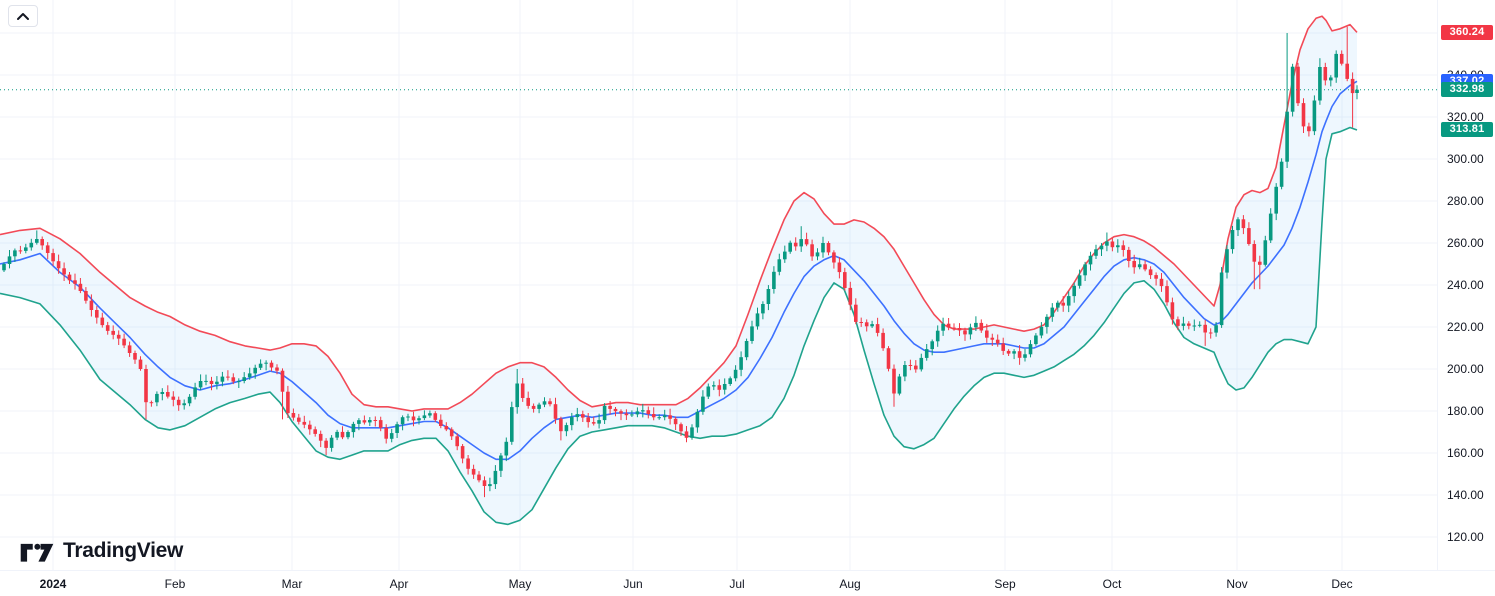 This screenshot has width=1495, height=596. What do you see at coordinates (1465, 411) in the screenshot?
I see `price-tick-label: 180.00` at bounding box center [1465, 411].